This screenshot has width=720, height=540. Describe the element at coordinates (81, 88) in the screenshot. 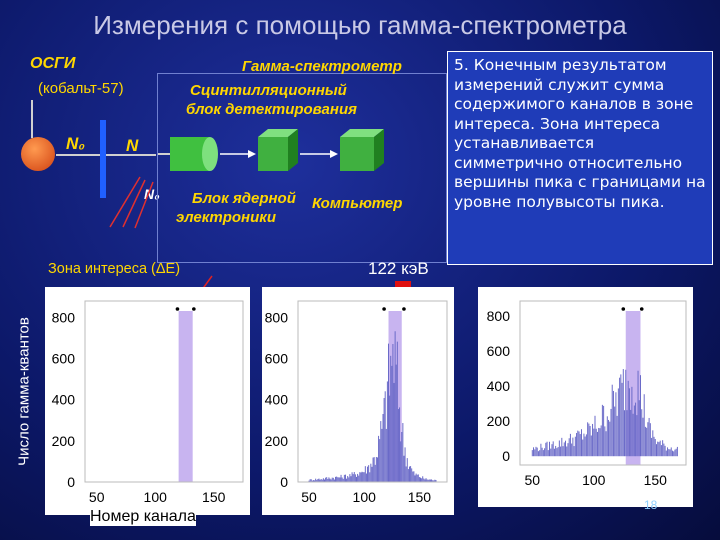

I see `source-isotope: (кобальт-57)` at that location.